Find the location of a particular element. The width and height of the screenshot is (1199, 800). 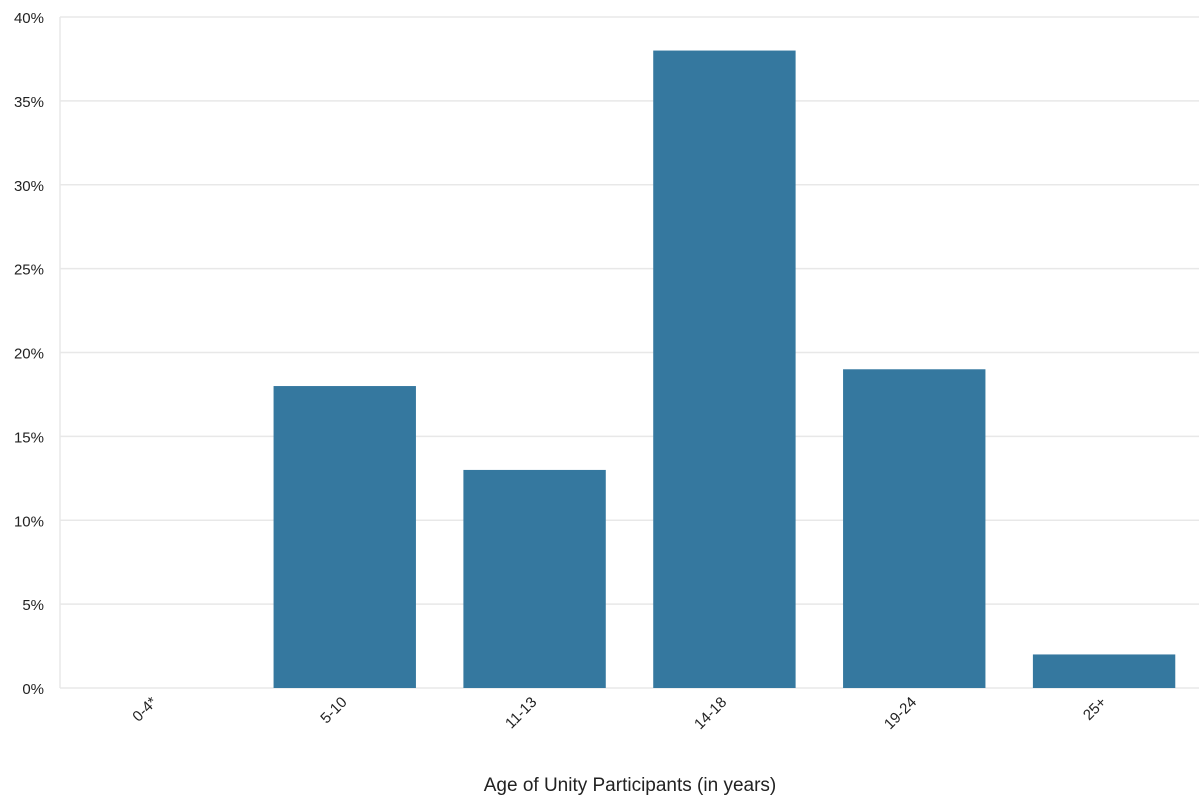

x-tick-label: 0-4* is located at coordinates (145, 710).